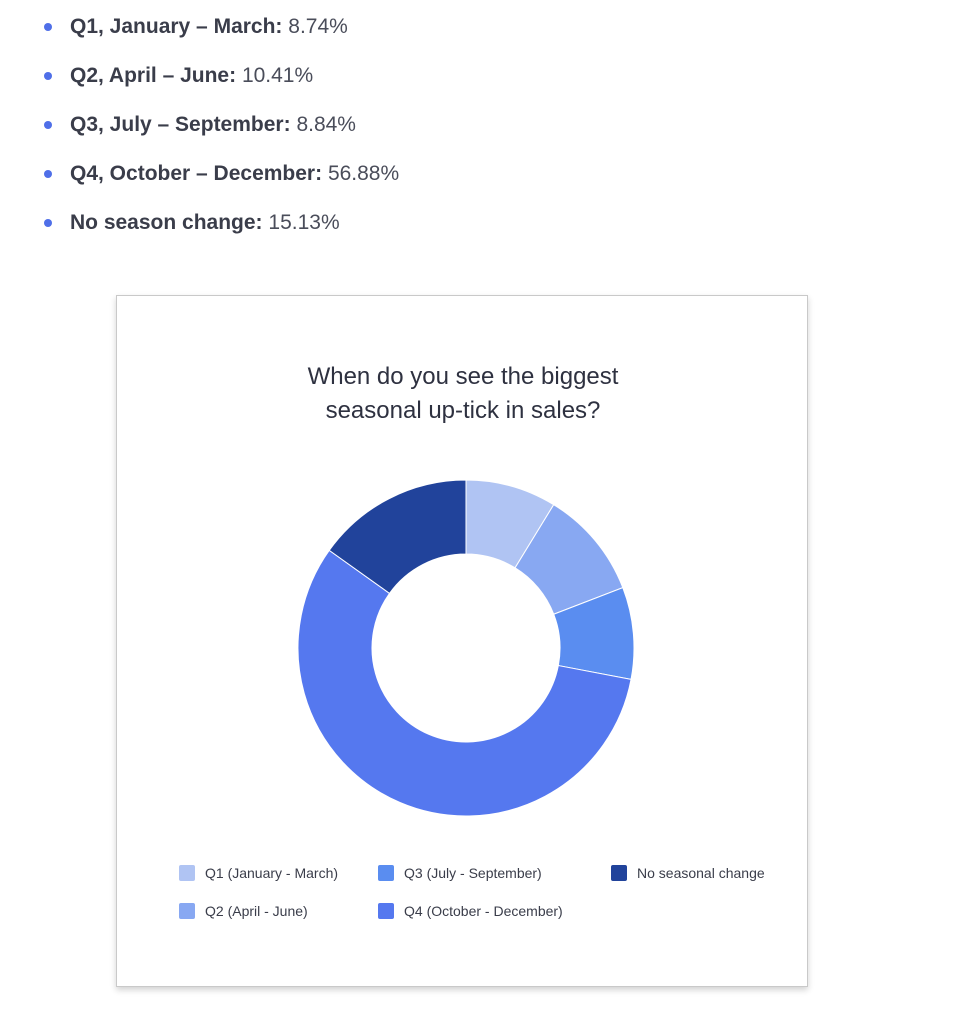  What do you see at coordinates (277, 75) in the screenshot?
I see `stat-value: 10.41%` at bounding box center [277, 75].